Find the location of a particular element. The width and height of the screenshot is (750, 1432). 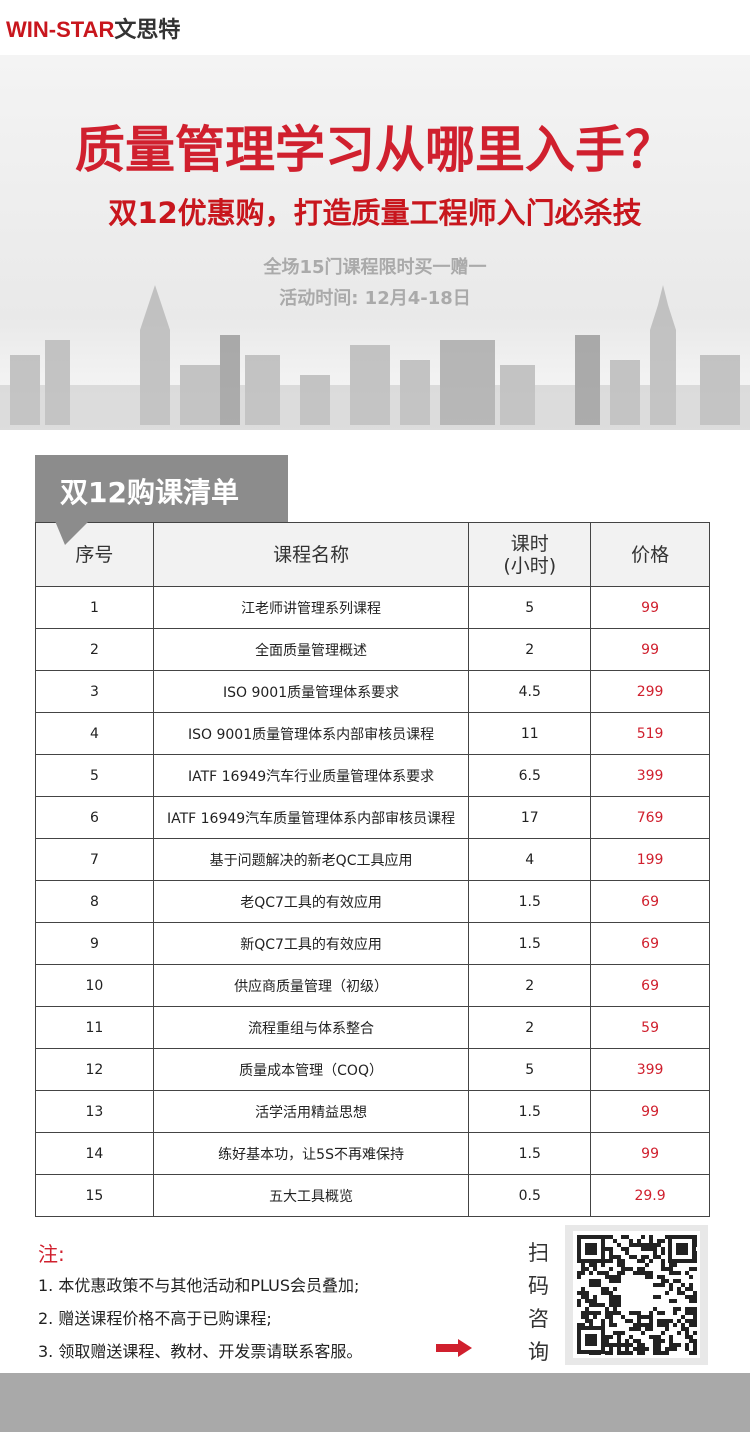

arrow is located at coordinates (454, 1348).